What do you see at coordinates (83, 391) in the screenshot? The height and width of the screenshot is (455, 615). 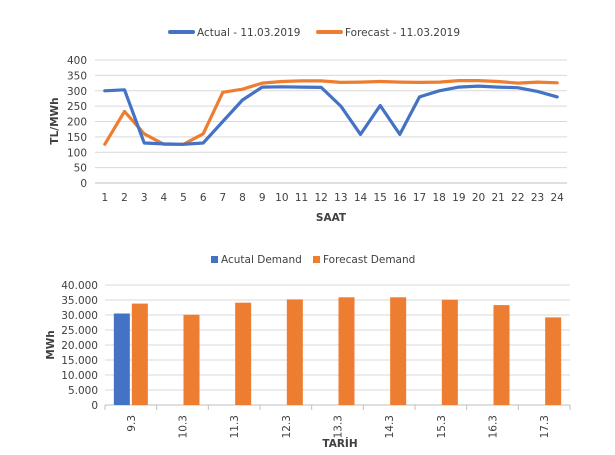 I see `chart2-y-tick-label: 5.000` at bounding box center [83, 391].